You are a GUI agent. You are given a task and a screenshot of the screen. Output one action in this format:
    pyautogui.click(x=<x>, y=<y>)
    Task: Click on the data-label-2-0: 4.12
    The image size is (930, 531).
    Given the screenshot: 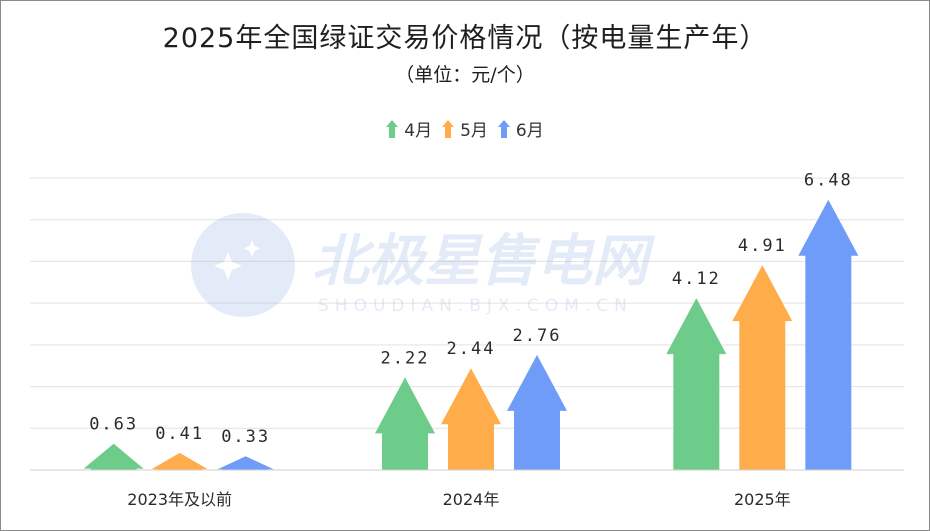 What is the action you would take?
    pyautogui.click(x=696, y=279)
    